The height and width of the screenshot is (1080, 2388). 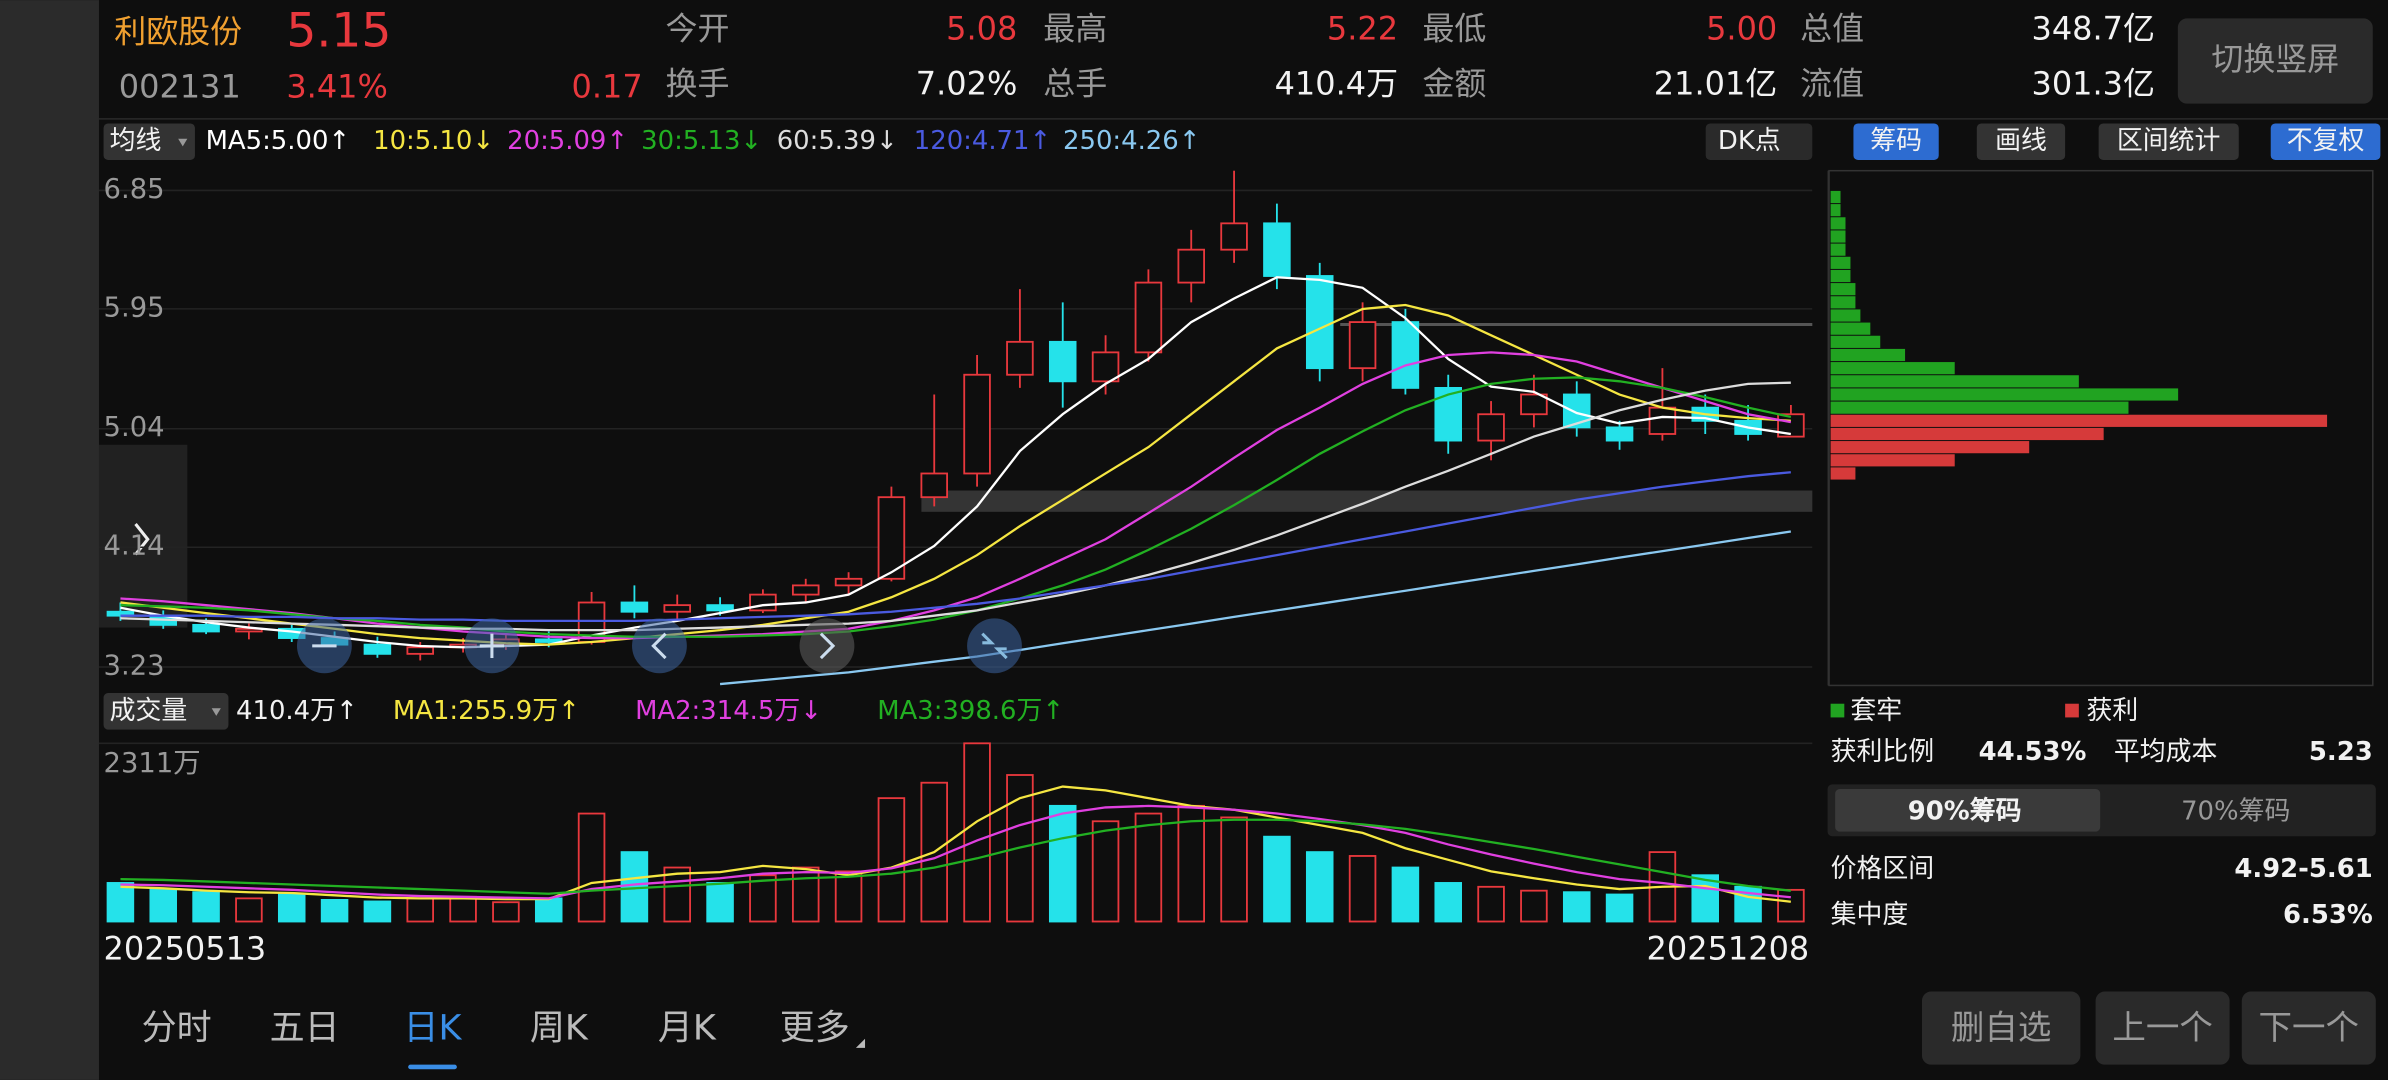 What do you see at coordinates (136, 141) in the screenshot?
I see `ma-menu-label: 均线` at bounding box center [136, 141].